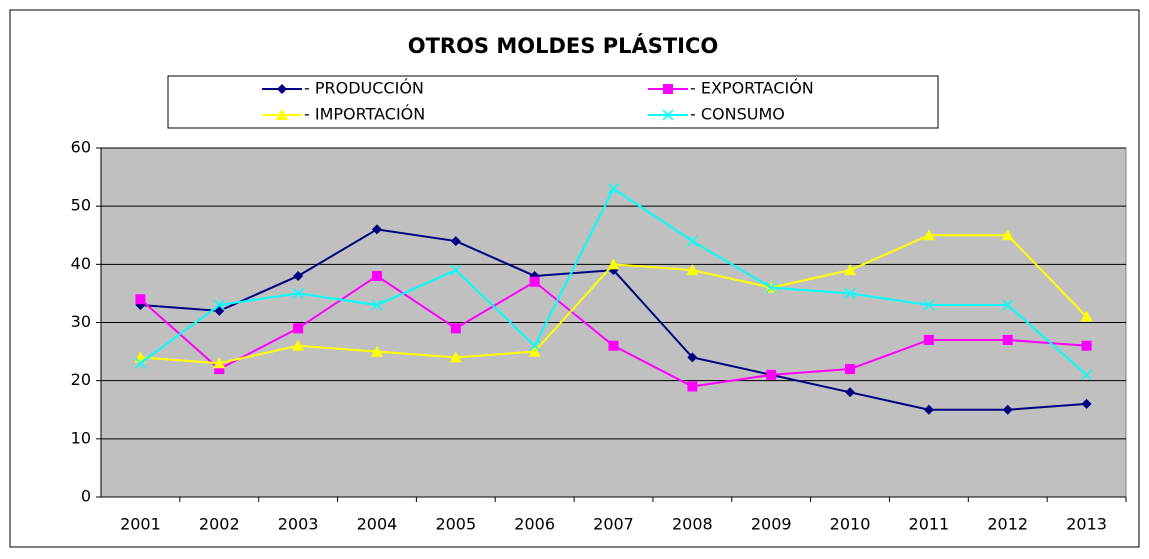  What do you see at coordinates (455, 524) in the screenshot?
I see `x-tick-label: 2005` at bounding box center [455, 524].